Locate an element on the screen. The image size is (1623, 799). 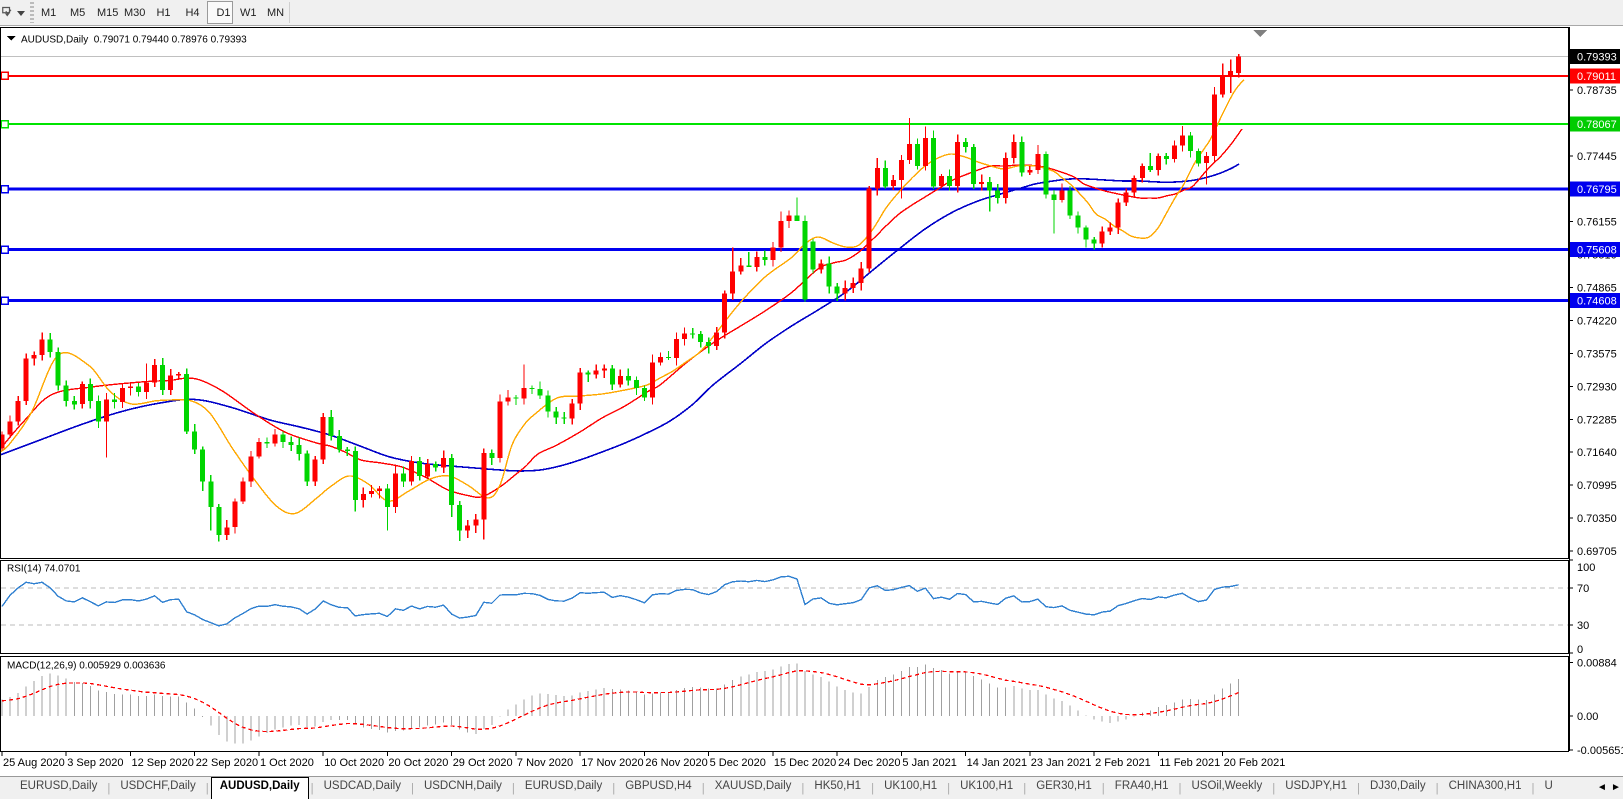
svg-text: 0 is located at coordinates (1580, 650).